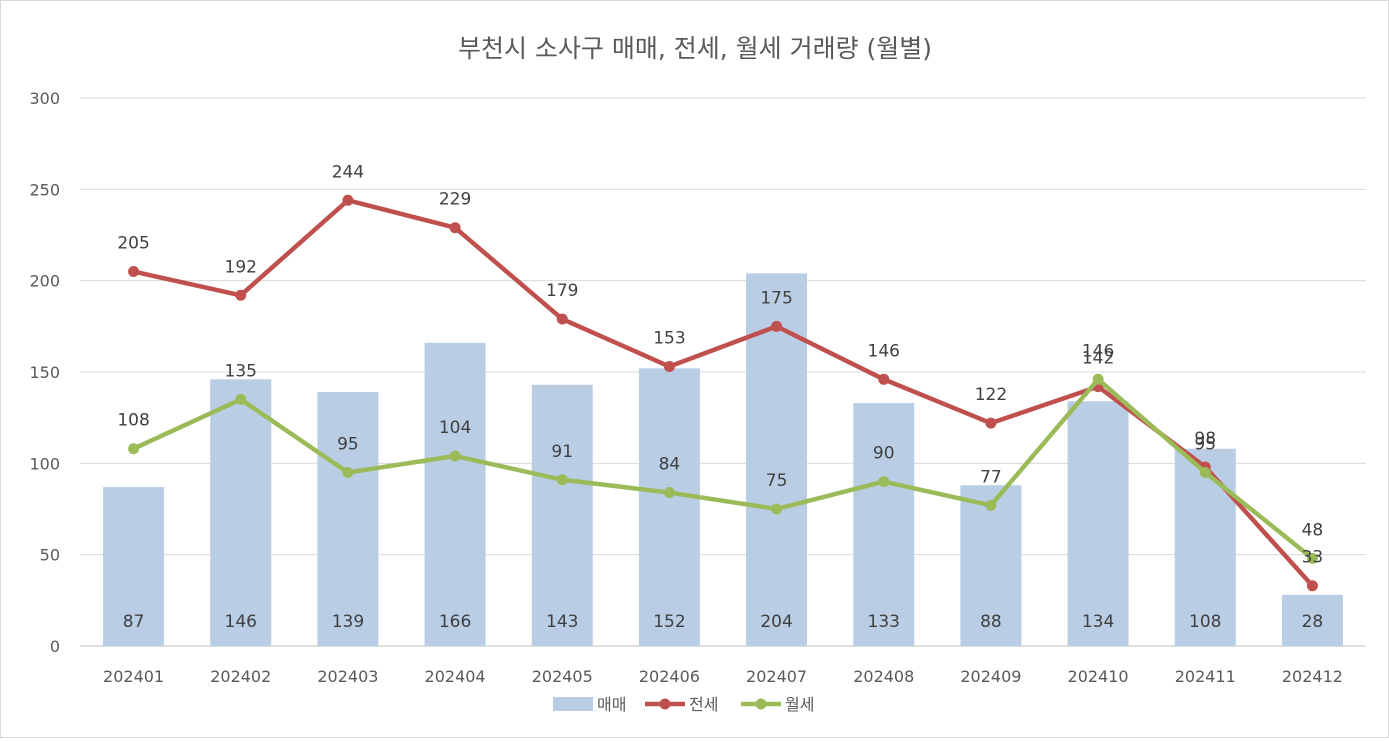 The image size is (1389, 741). What do you see at coordinates (1205, 622) in the screenshot?
I see `bar-value-label: 108` at bounding box center [1205, 622].